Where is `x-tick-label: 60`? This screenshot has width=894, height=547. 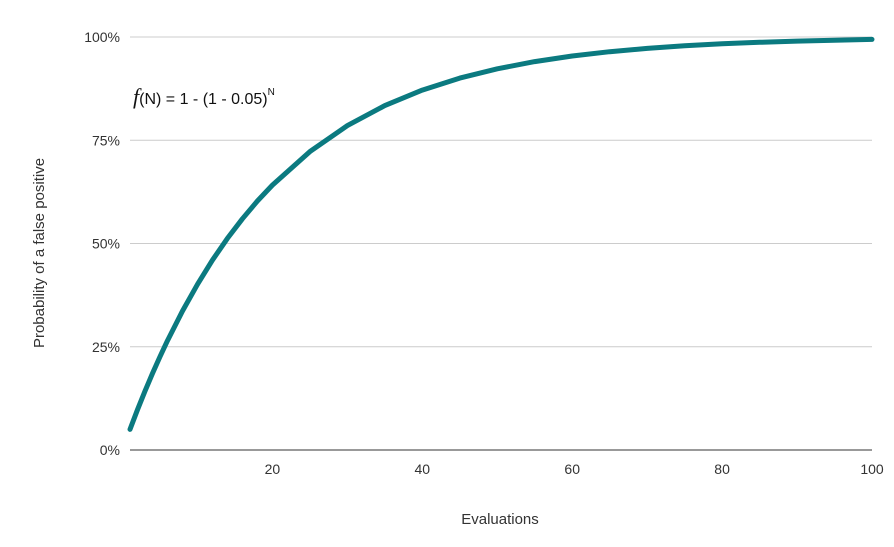
x-tick-label: 60 is located at coordinates (572, 469).